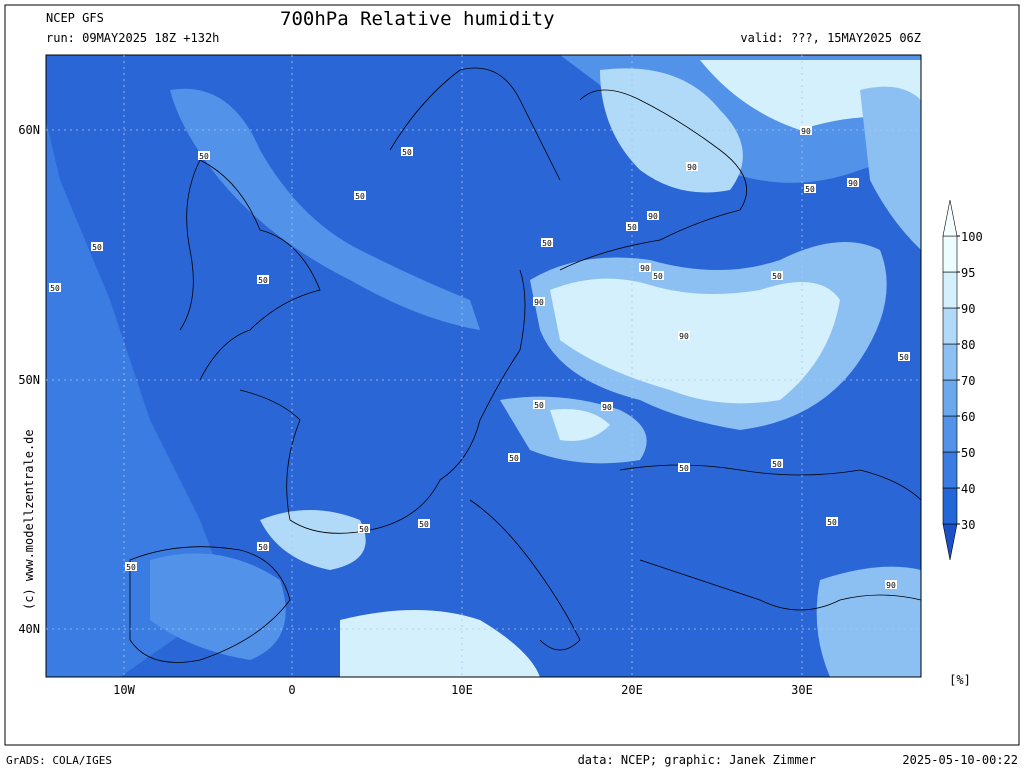  What do you see at coordinates (968, 453) in the screenshot?
I see `colorbar-label: 50` at bounding box center [968, 453].